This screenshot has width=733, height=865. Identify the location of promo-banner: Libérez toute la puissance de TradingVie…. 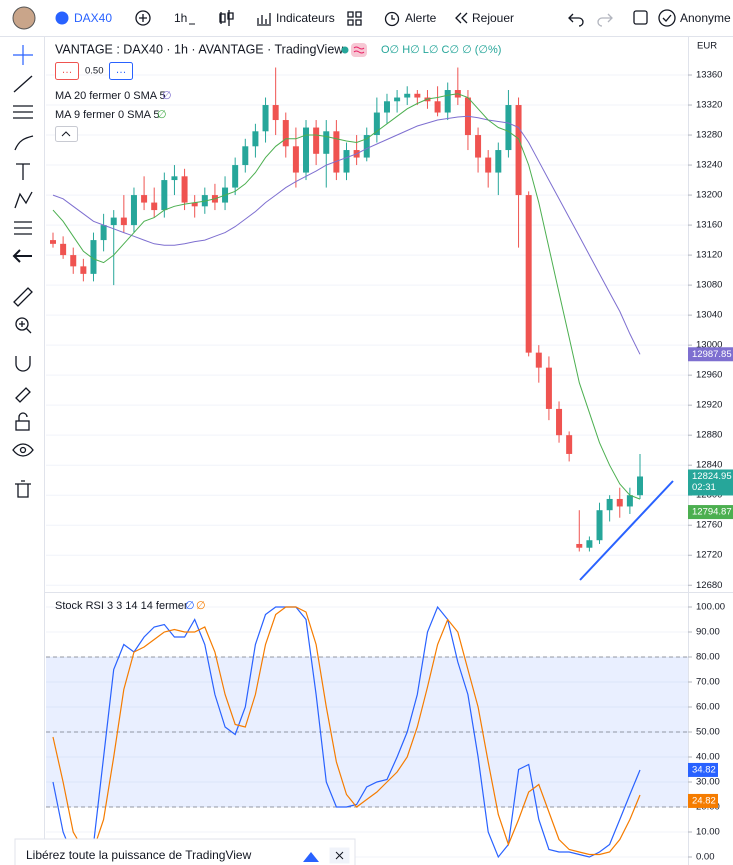
(185, 851).